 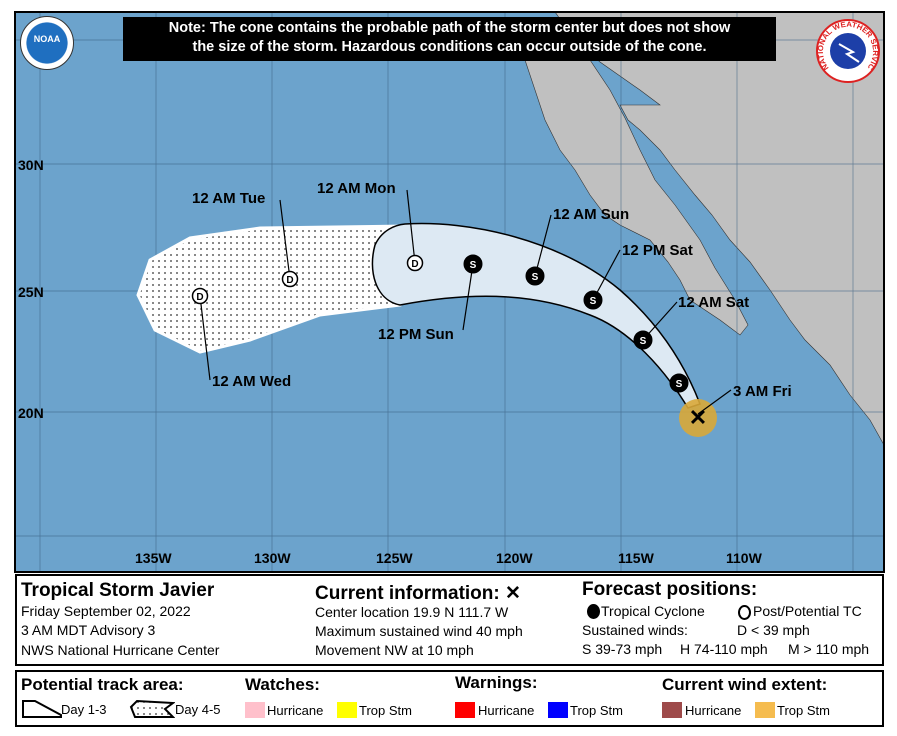 I want to click on tropstm-warning-label: Trop Stm, so click(x=596, y=710).